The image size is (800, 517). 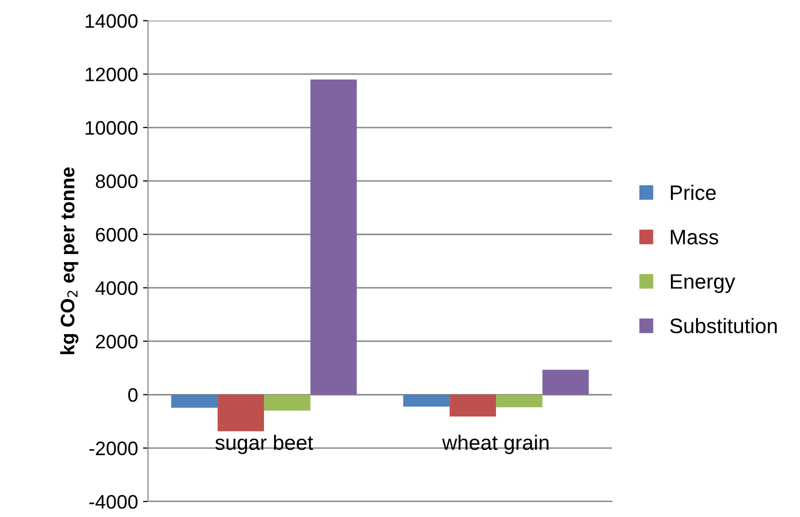 I want to click on y-tick-label: 4000, so click(x=116, y=288).